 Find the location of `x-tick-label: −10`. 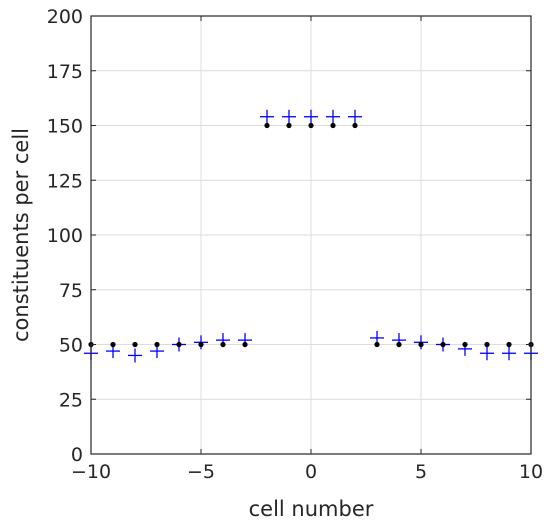

x-tick-label: −10 is located at coordinates (91, 472).